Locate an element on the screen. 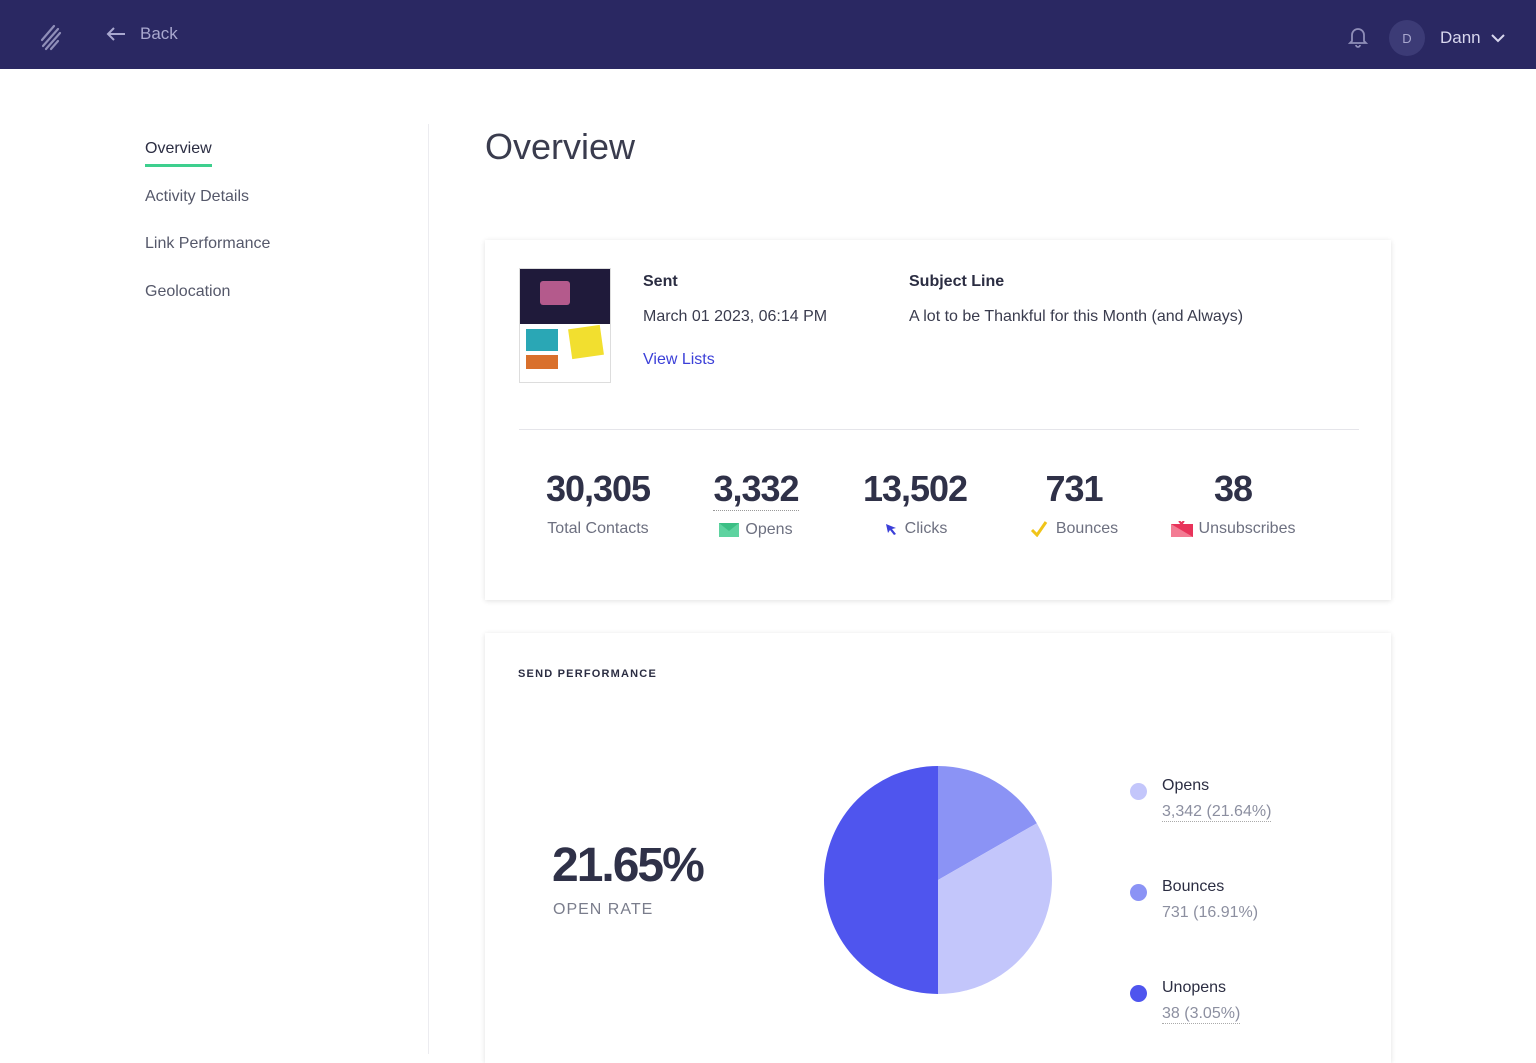 The height and width of the screenshot is (1063, 1536). pie-slice-opens is located at coordinates (995, 908).